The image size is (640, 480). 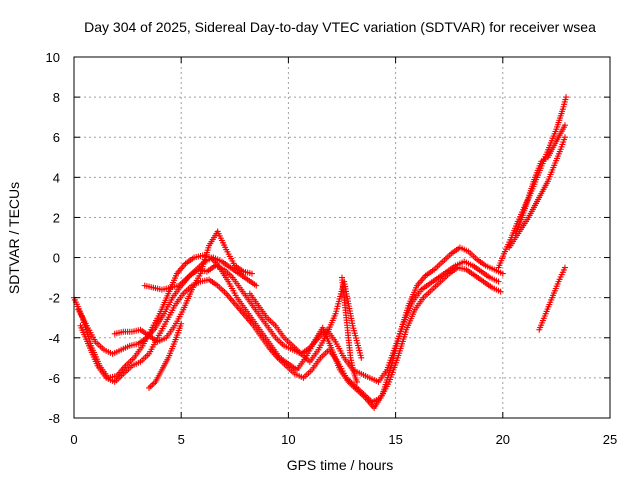 What do you see at coordinates (53, 57) in the screenshot?
I see `y-tick-label: 10` at bounding box center [53, 57].